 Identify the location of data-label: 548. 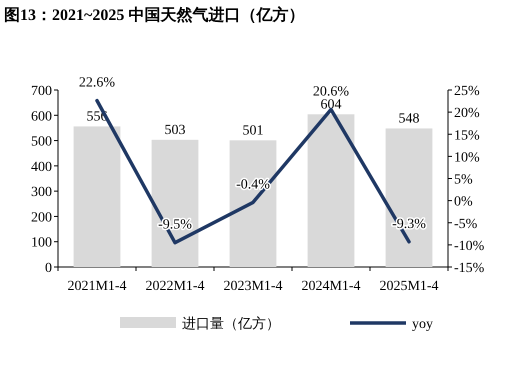
(409, 118).